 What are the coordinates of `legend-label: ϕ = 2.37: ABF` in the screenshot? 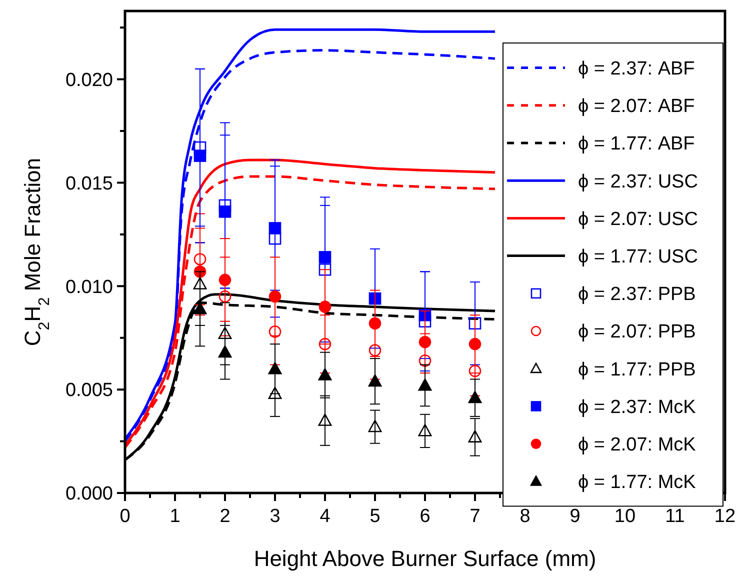 It's located at (636, 69).